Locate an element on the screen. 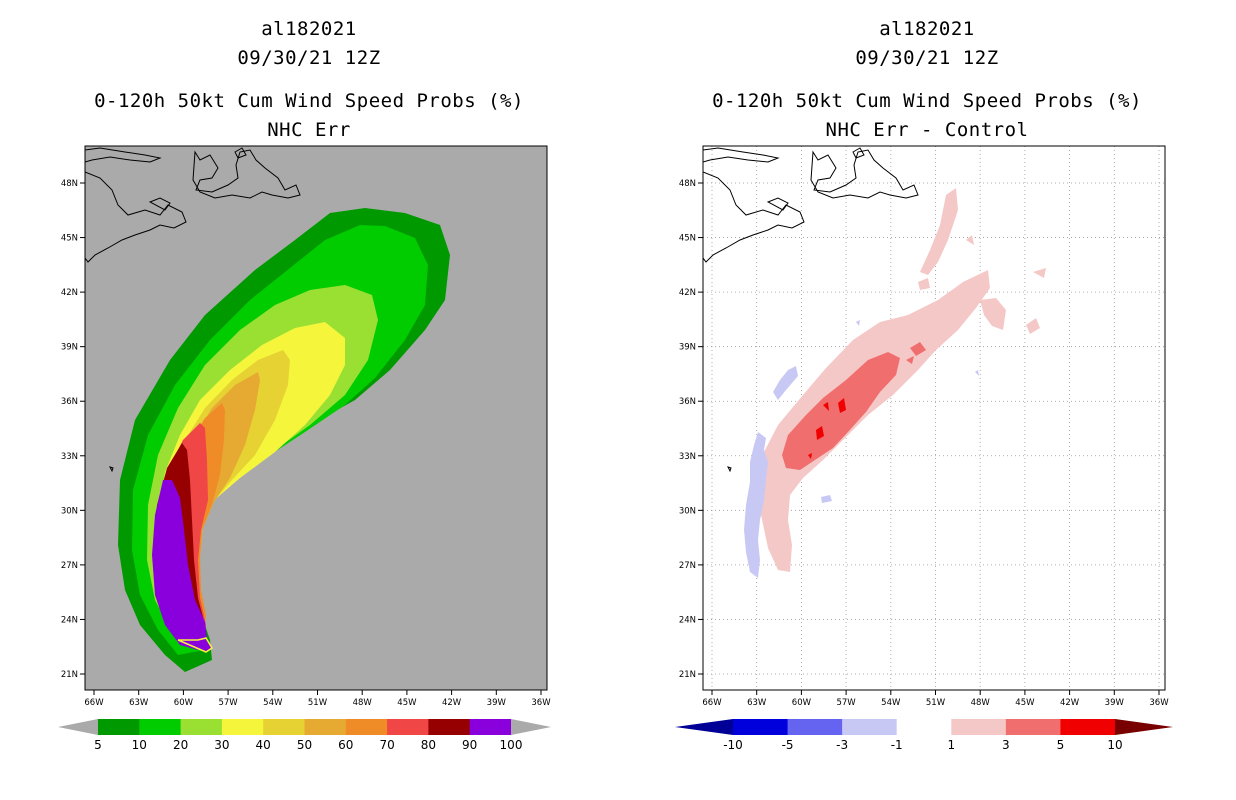  colorbar-label: 3 is located at coordinates (1006, 745).